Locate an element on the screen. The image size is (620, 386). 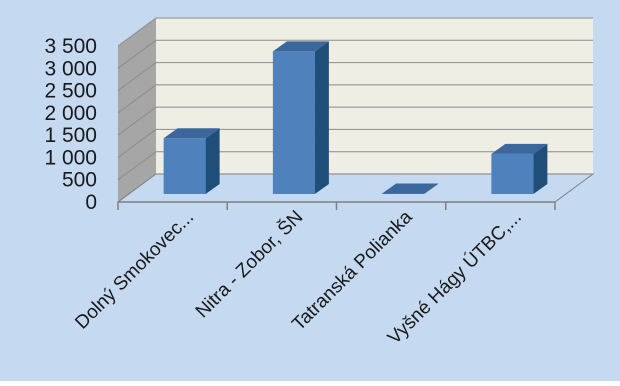
side-wall is located at coordinates (137, 110).